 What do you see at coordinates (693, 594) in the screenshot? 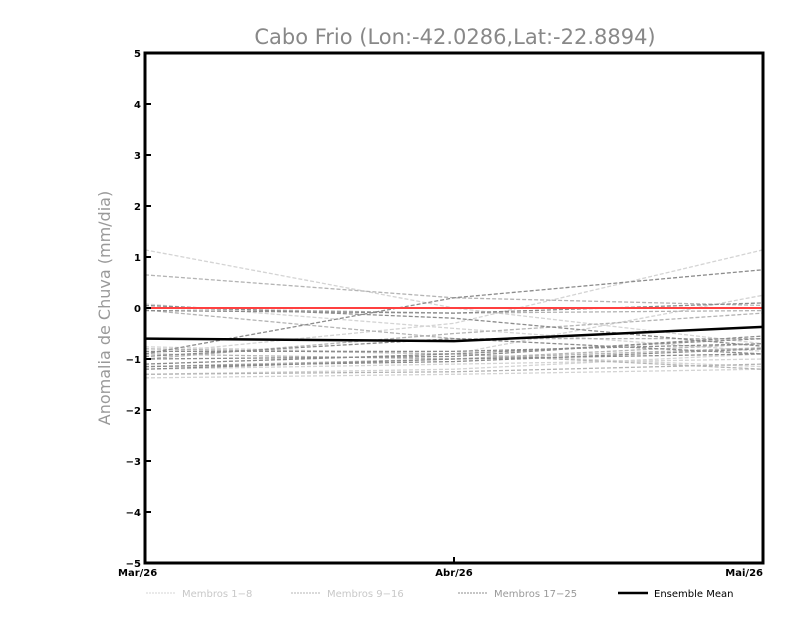
I see `legend-label: Ensemble Mean` at bounding box center [693, 594].